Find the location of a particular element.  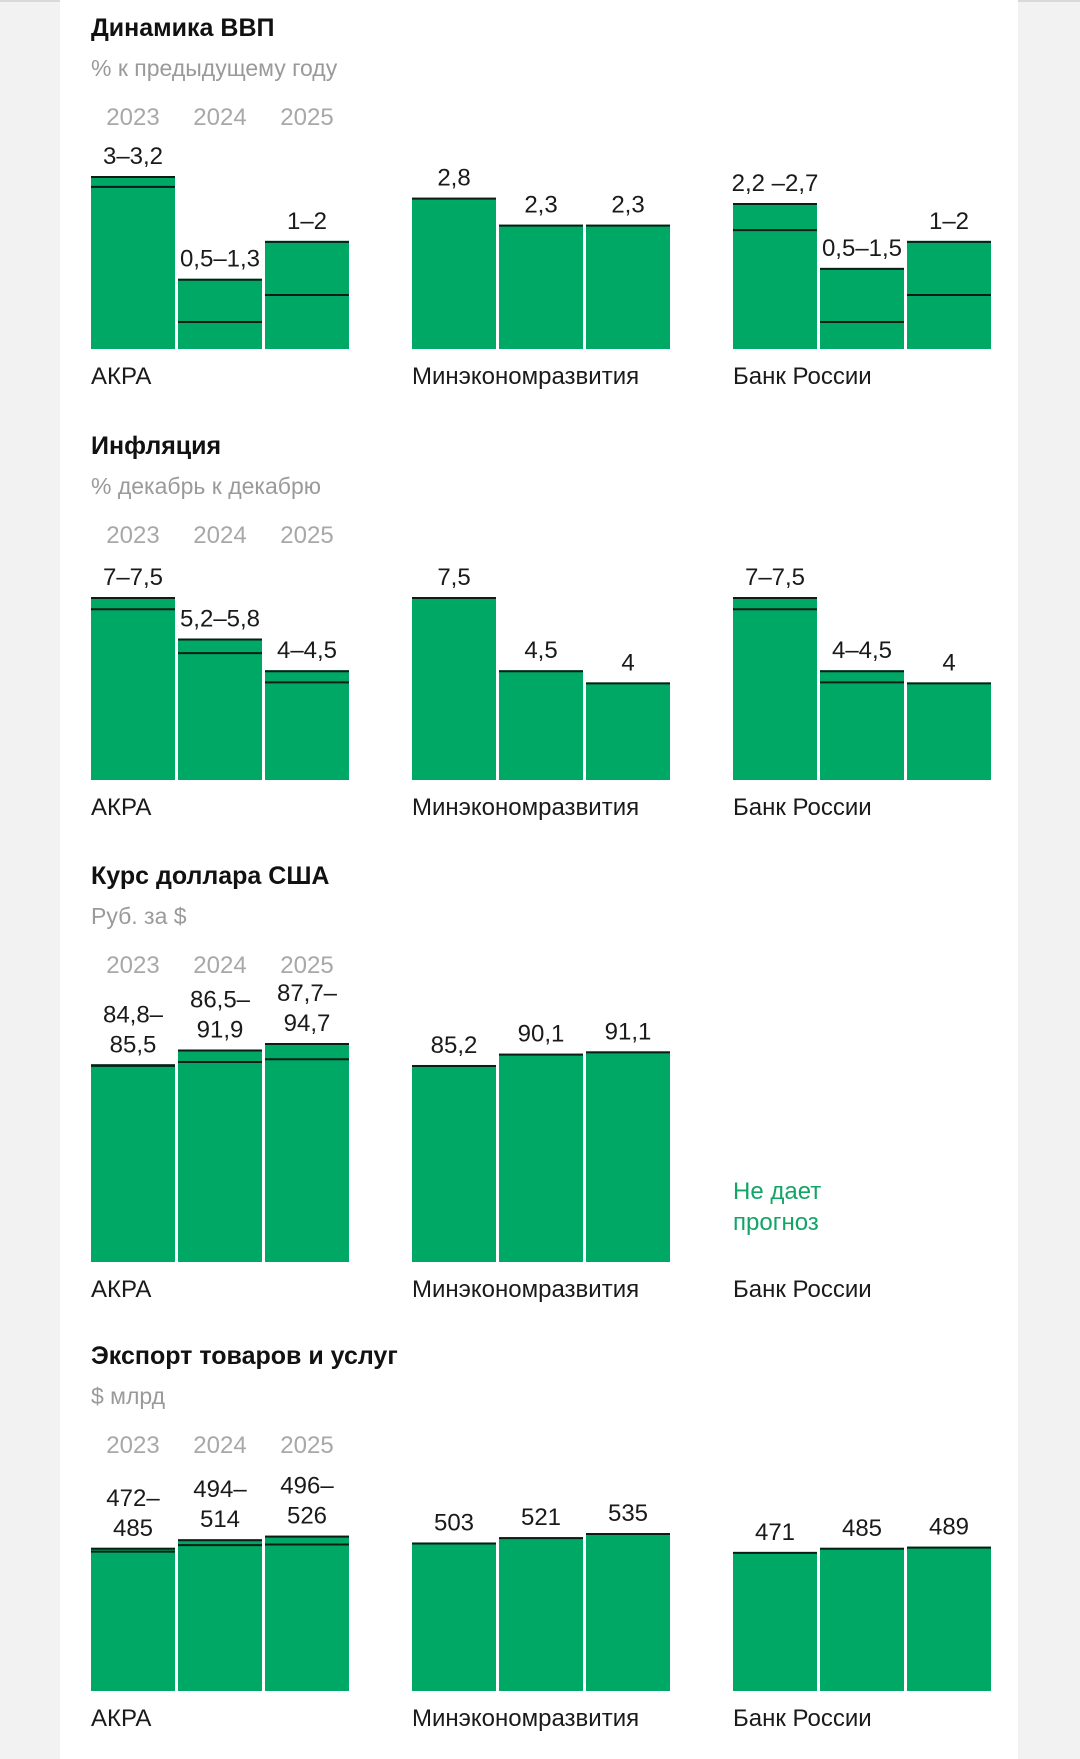

chart-subtitle: % декабрь к декабрю is located at coordinates (206, 486).